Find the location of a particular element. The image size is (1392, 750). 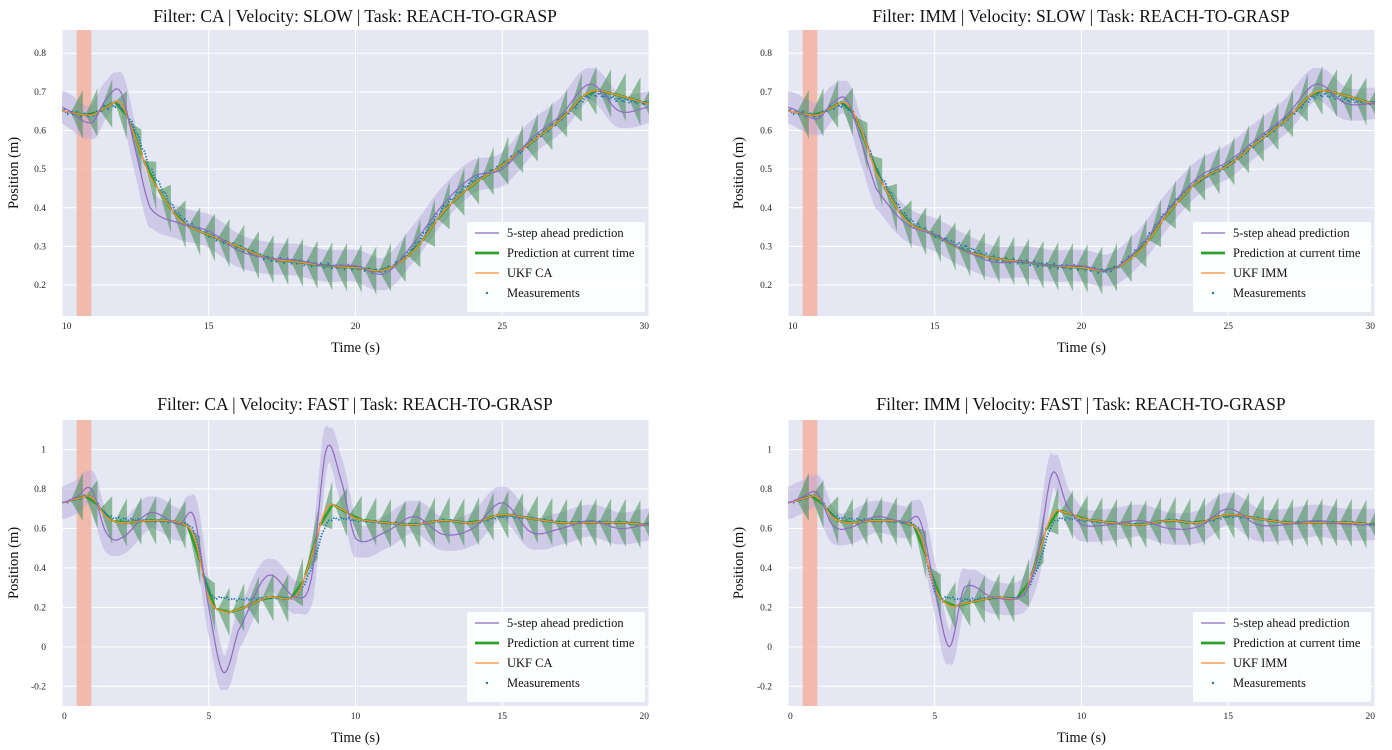

x-tick-label: 15 is located at coordinates (935, 327).